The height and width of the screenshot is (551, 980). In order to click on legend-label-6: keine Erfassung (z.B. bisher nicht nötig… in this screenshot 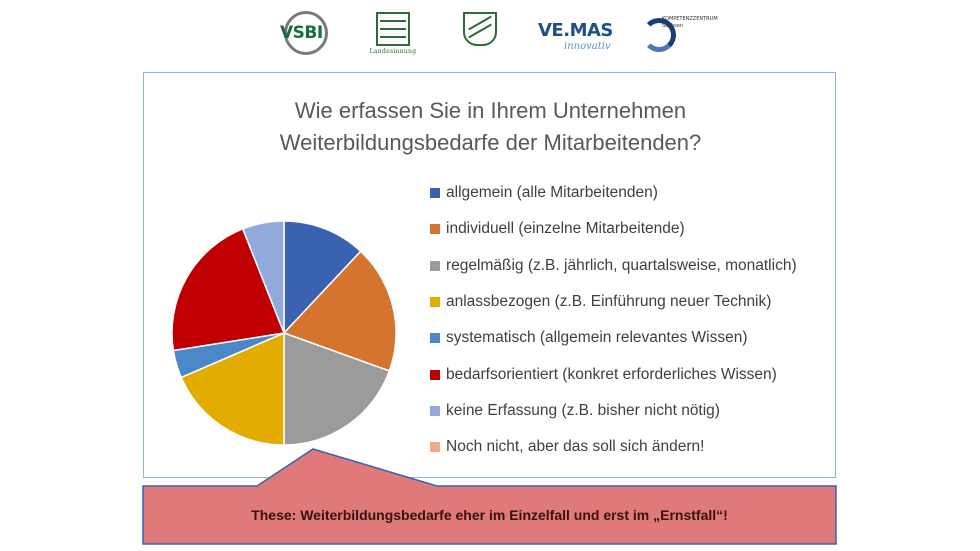, I will do `click(583, 410)`.